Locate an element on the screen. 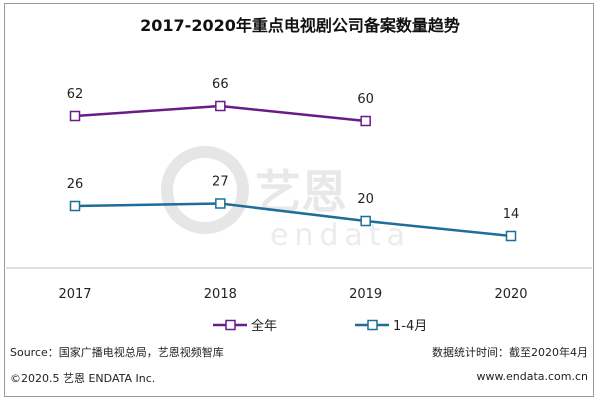  x-tick-label: 2018 is located at coordinates (220, 294).